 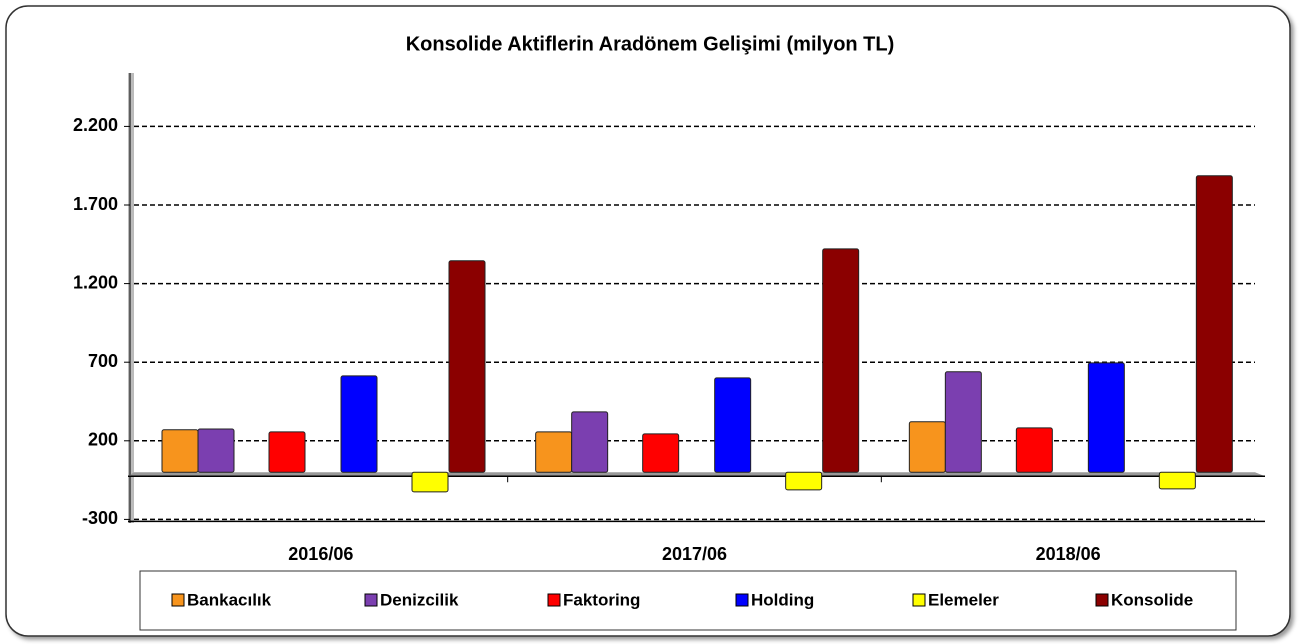 What do you see at coordinates (320, 554) in the screenshot?
I see `x-tick-label: 2016/06` at bounding box center [320, 554].